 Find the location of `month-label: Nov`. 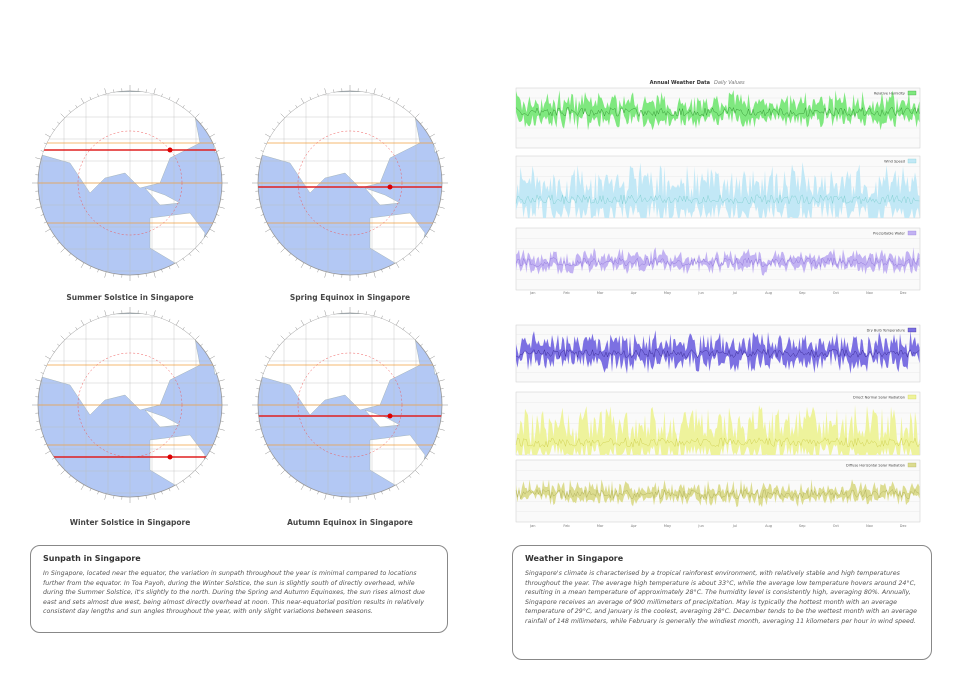

month-label: Nov is located at coordinates (869, 526).